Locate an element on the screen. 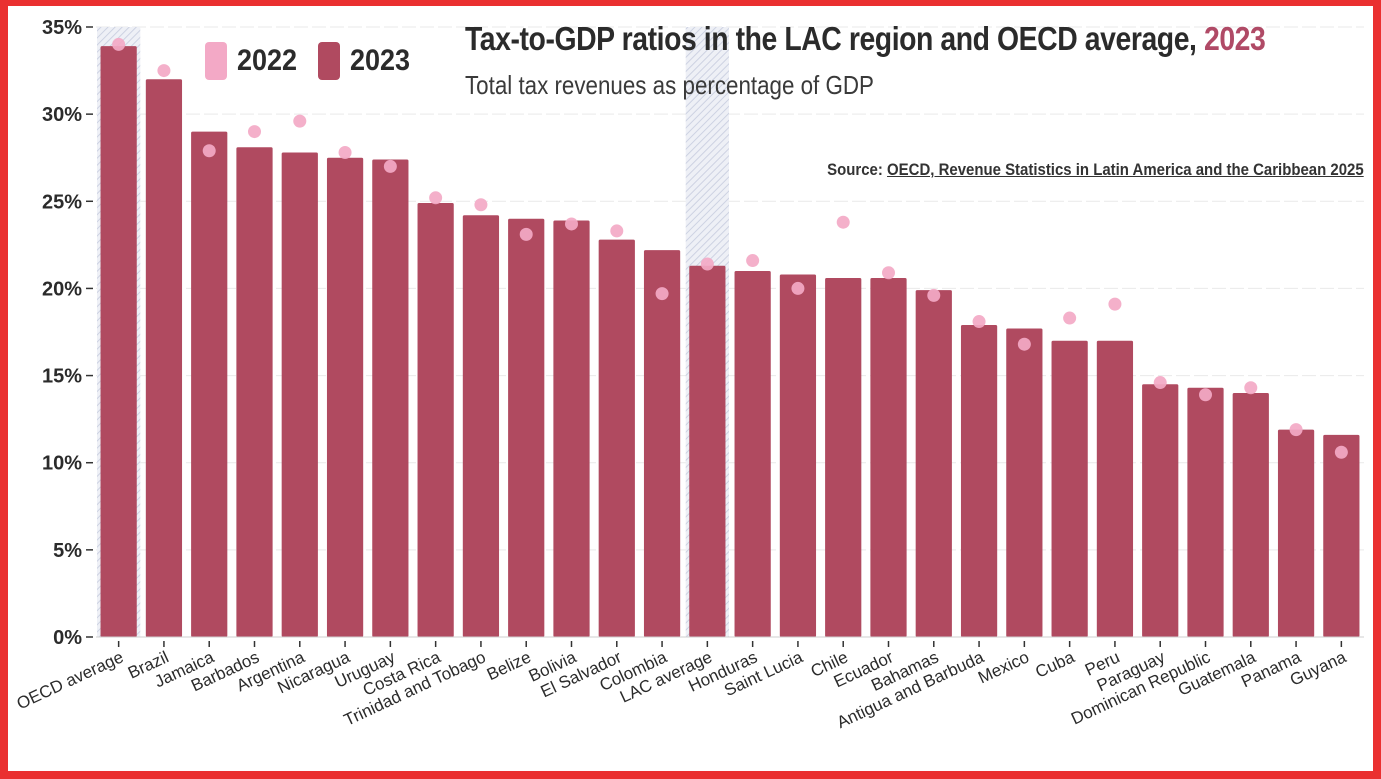 This screenshot has height=779, width=1381. chart-title-year: 2023 is located at coordinates (1234, 38).